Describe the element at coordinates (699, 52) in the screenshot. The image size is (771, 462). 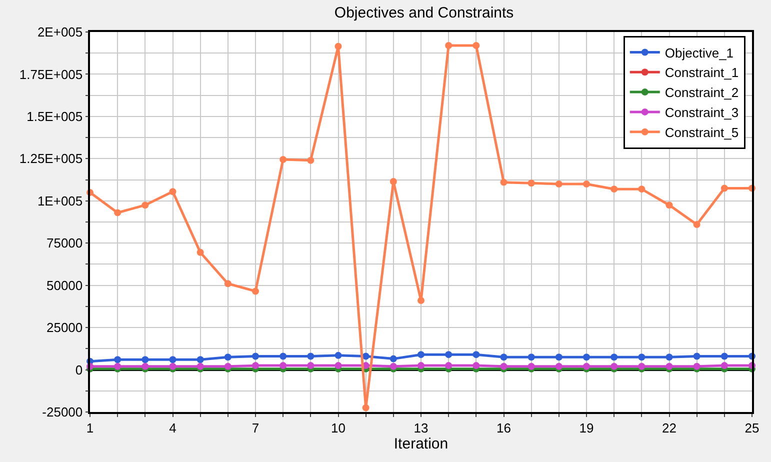
I see `legend-label: Objective_1` at that location.